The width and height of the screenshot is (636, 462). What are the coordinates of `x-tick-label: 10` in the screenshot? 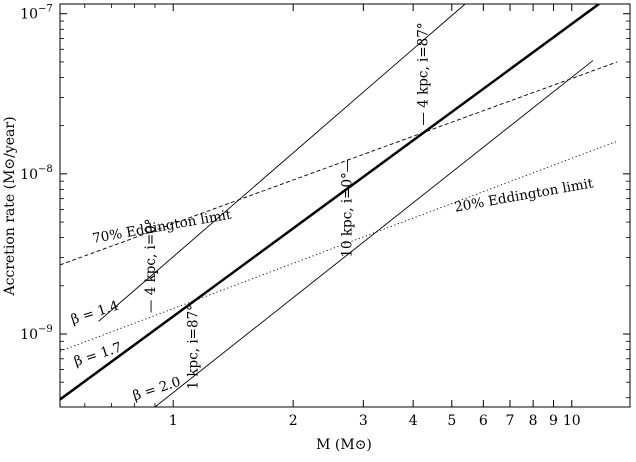 It's located at (572, 421).